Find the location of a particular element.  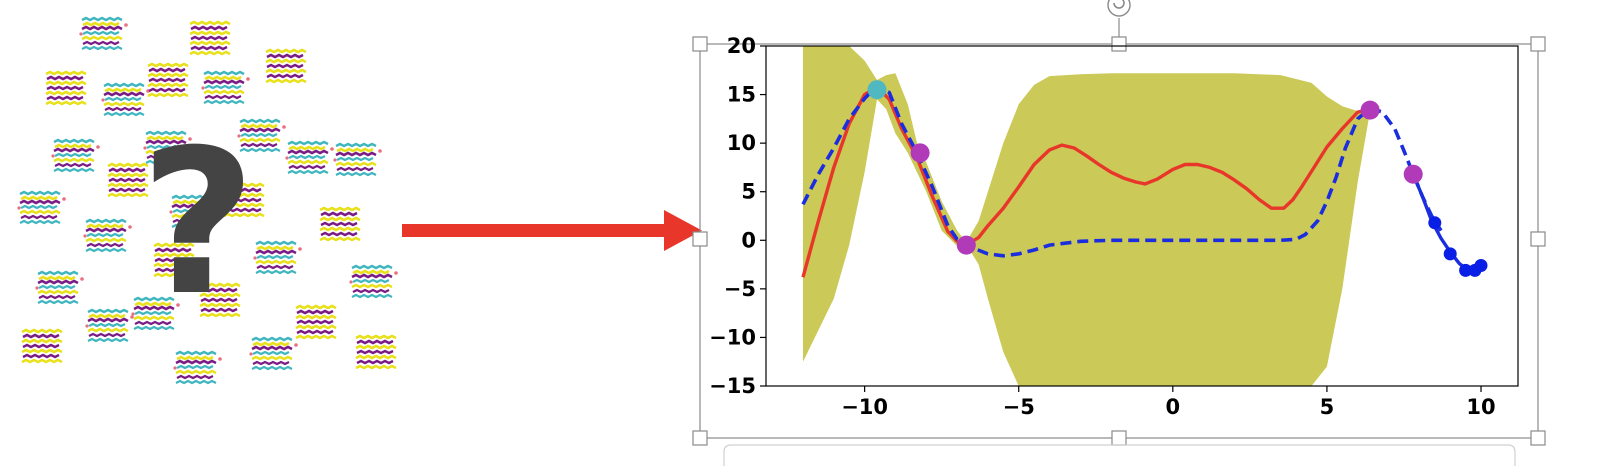

y-tick-label: −5 is located at coordinates (740, 289).